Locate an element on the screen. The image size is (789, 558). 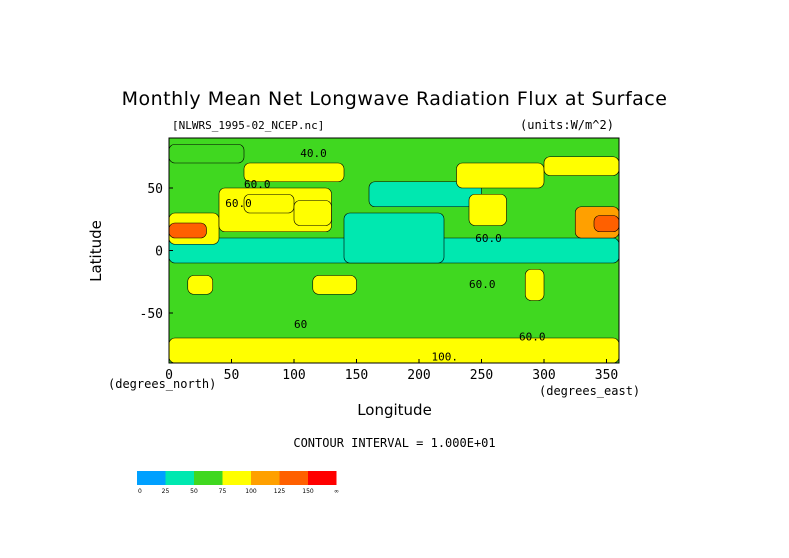
colorbar-tick-label: 75 is located at coordinates (223, 491).